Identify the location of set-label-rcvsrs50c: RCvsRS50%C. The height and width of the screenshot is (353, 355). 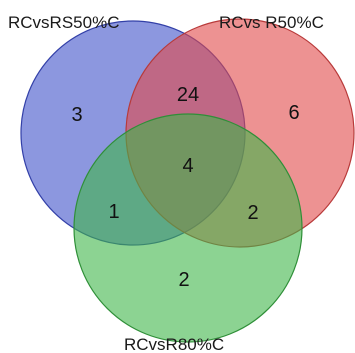
(63, 22).